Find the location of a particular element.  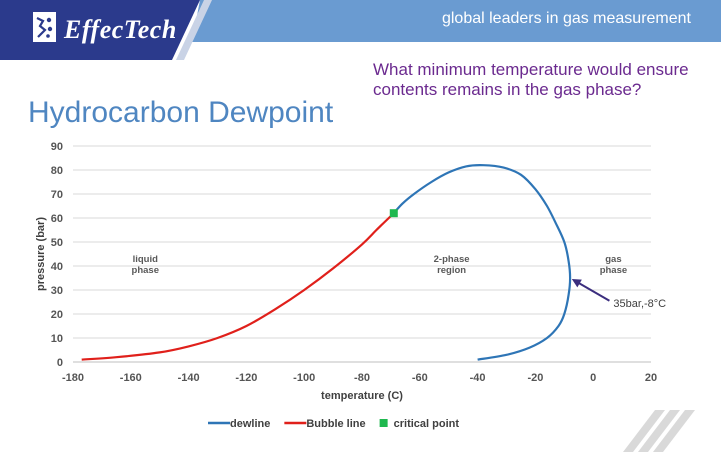

tagline: global leaders in gas measurement is located at coordinates (566, 18).